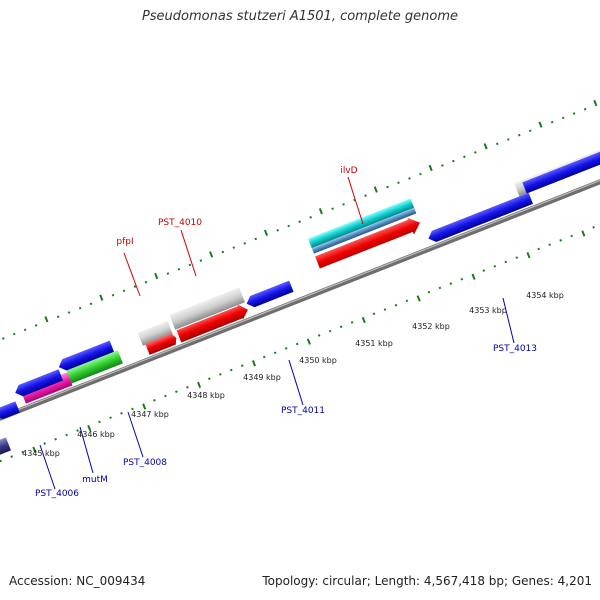  Describe the element at coordinates (561, 157) in the screenshot. I see `gene-far-right-blue` at that location.